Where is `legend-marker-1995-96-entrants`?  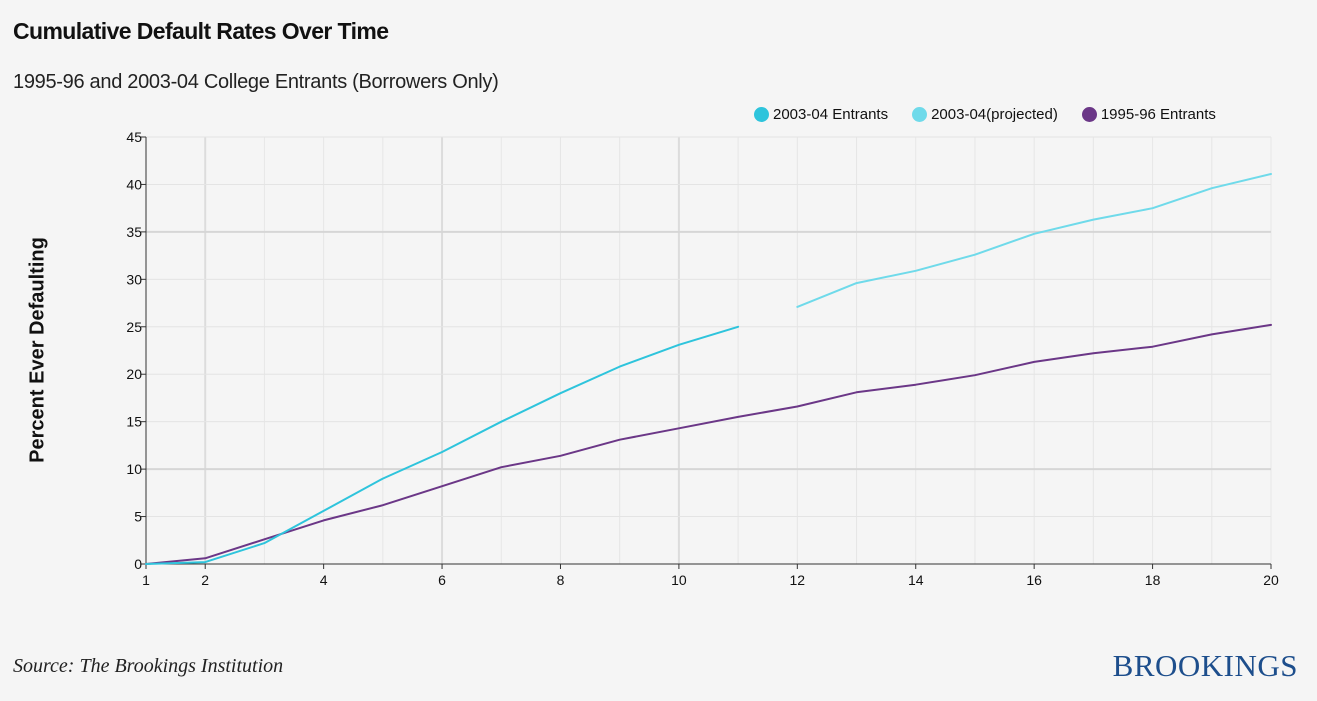
legend-marker-1995-96-entrants is located at coordinates (1089, 114).